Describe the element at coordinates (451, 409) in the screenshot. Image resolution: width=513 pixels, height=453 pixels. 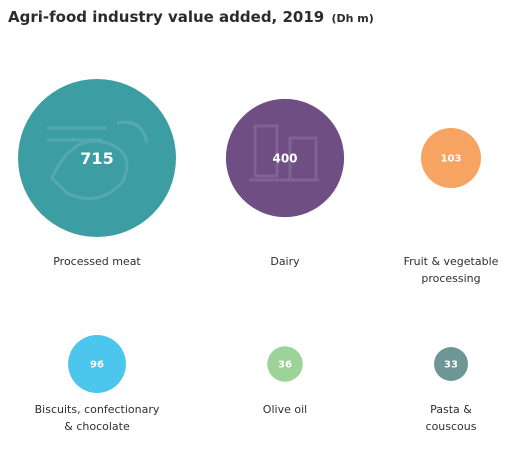
I see `bubble-category-label: Pasta &` at that location.